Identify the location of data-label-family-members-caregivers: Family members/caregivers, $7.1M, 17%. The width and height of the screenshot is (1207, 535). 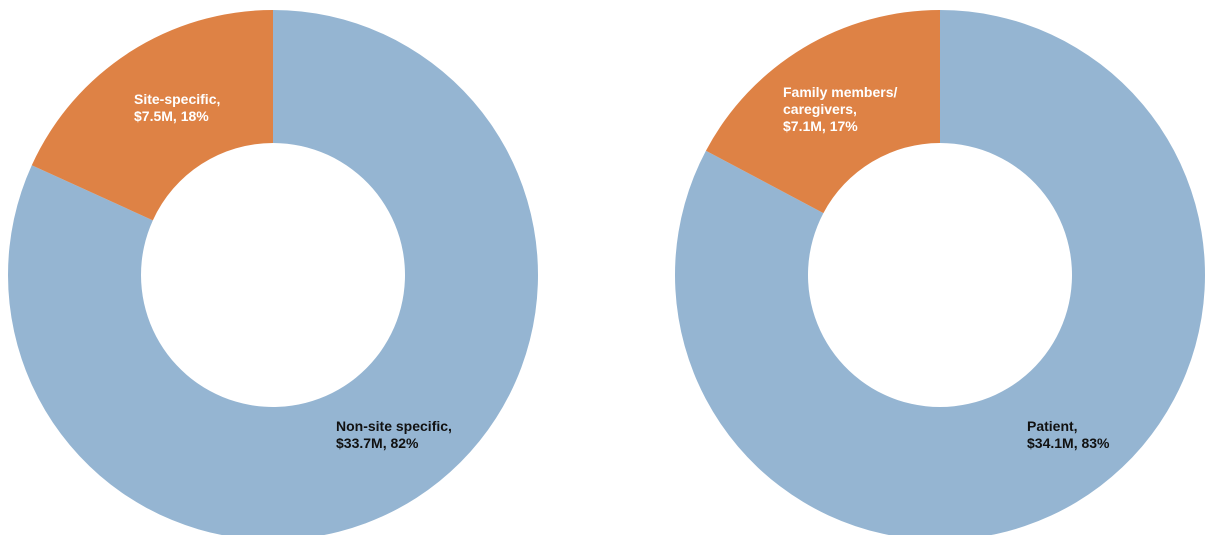
(840, 109).